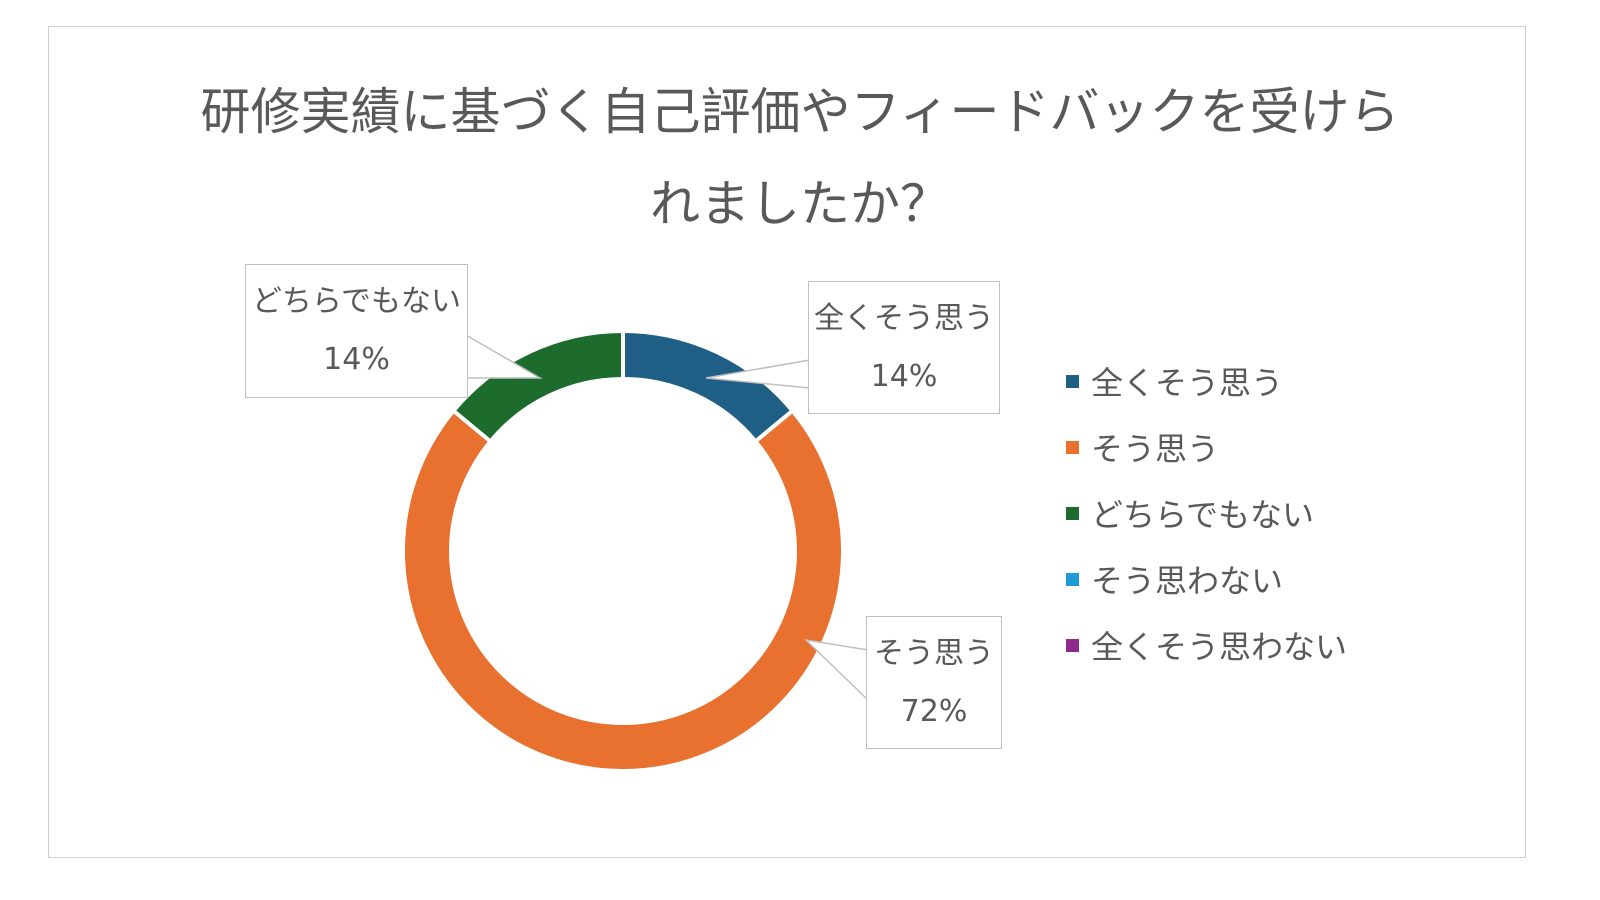 The width and height of the screenshot is (1600, 900). Describe the element at coordinates (934, 711) in the screenshot. I see `data-label-sou-omou-percent: 72%` at that location.